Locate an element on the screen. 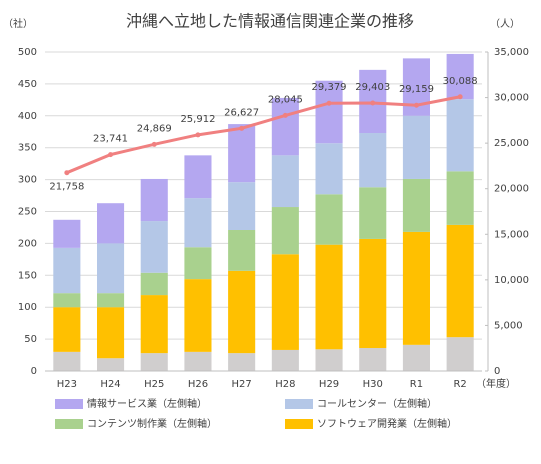 This screenshot has height=464, width=541. y-tick-label: 300 is located at coordinates (27, 180).